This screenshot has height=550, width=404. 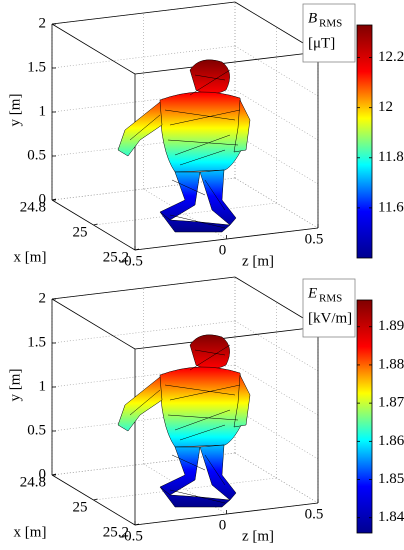 What do you see at coordinates (312, 18) in the screenshot?
I see `colorbar-label-symbol: B` at bounding box center [312, 18].